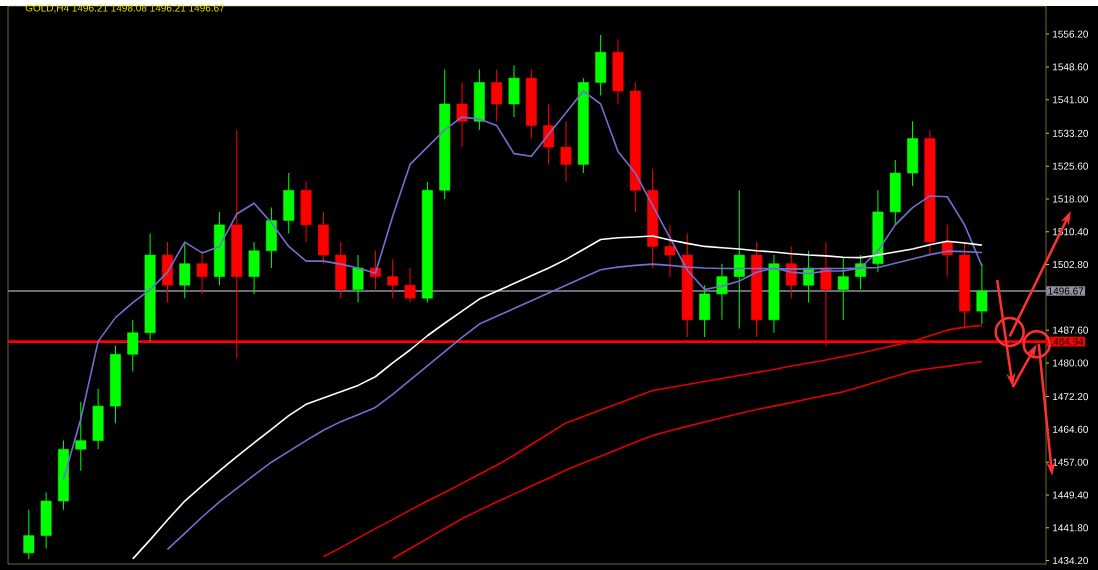 The image size is (1098, 570). Describe the element at coordinates (1071, 462) in the screenshot. I see `y-tick-label: 1457.00` at that location.